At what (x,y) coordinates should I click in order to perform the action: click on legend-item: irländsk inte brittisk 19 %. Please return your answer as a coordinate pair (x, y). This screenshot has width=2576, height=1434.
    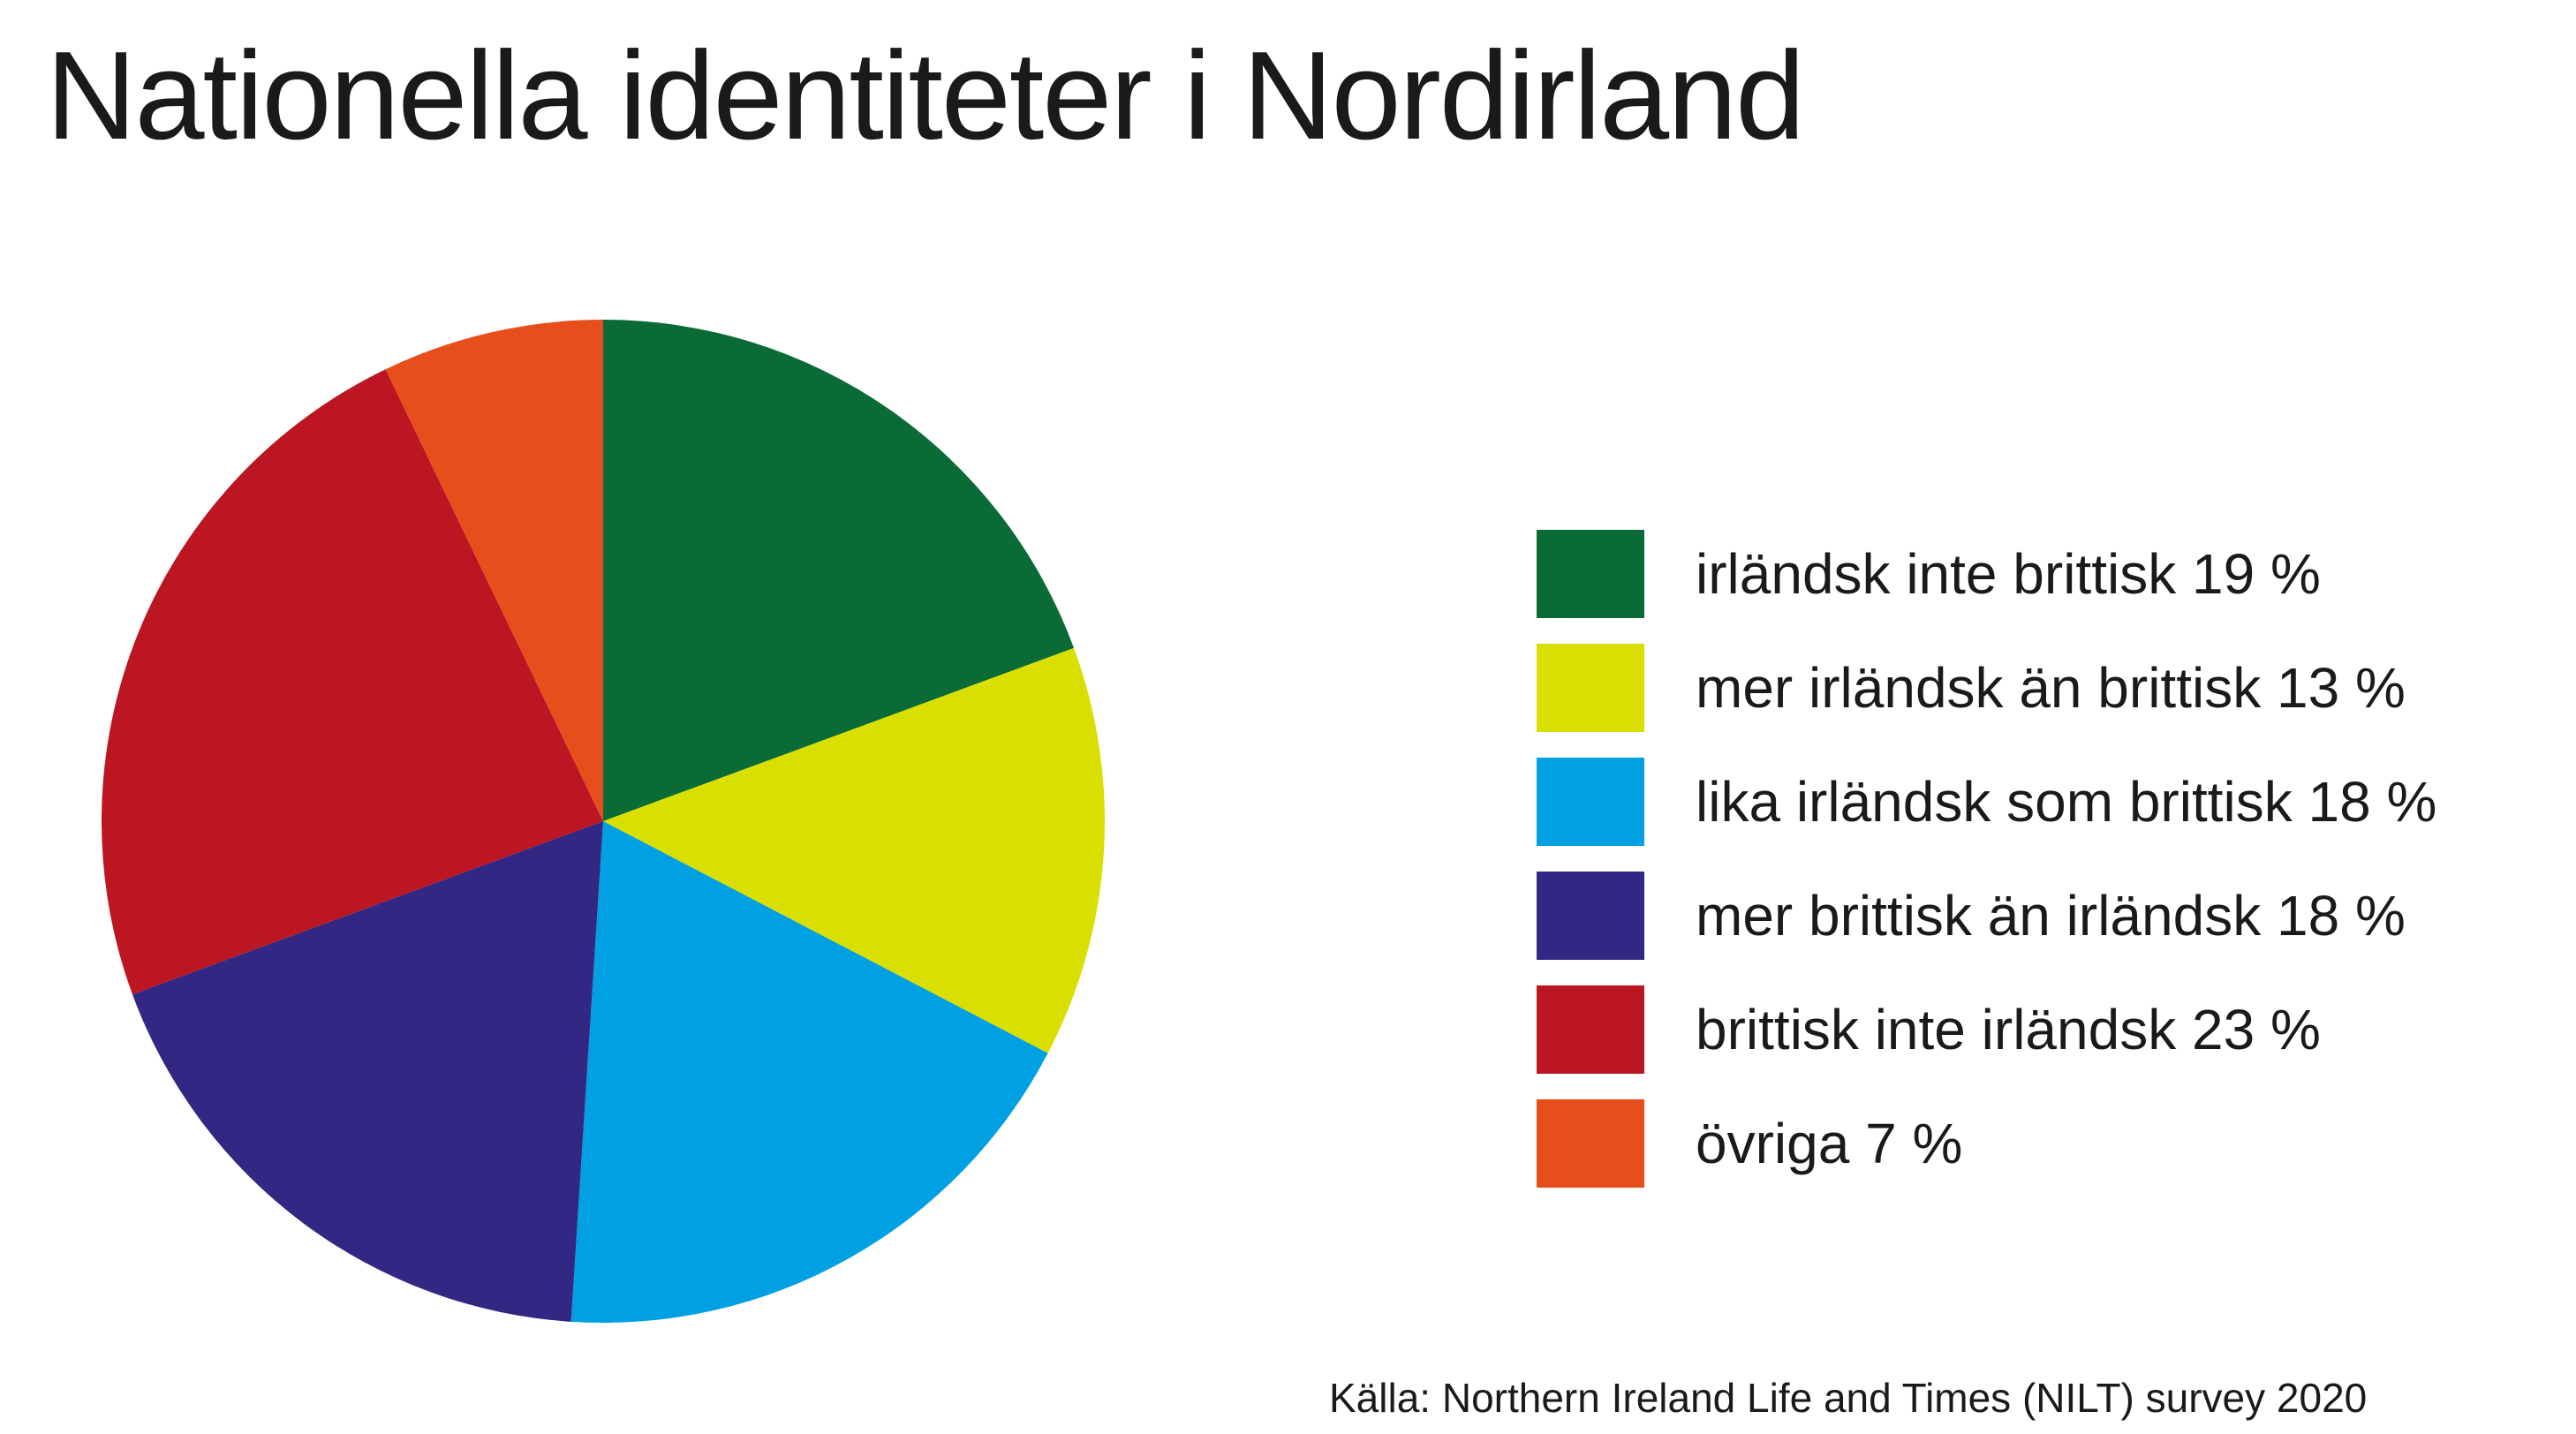
    Looking at the image, I should click on (2044, 574).